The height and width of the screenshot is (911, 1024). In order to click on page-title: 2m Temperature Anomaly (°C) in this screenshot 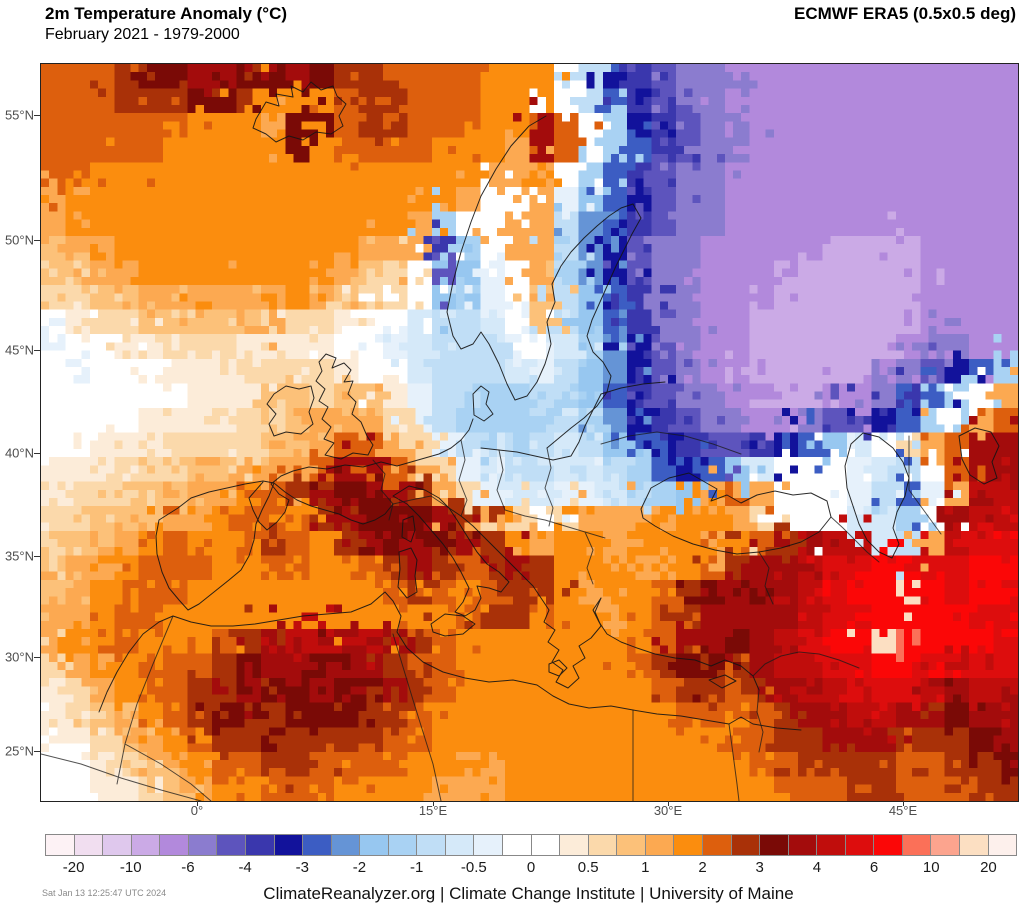, I will do `click(166, 13)`.